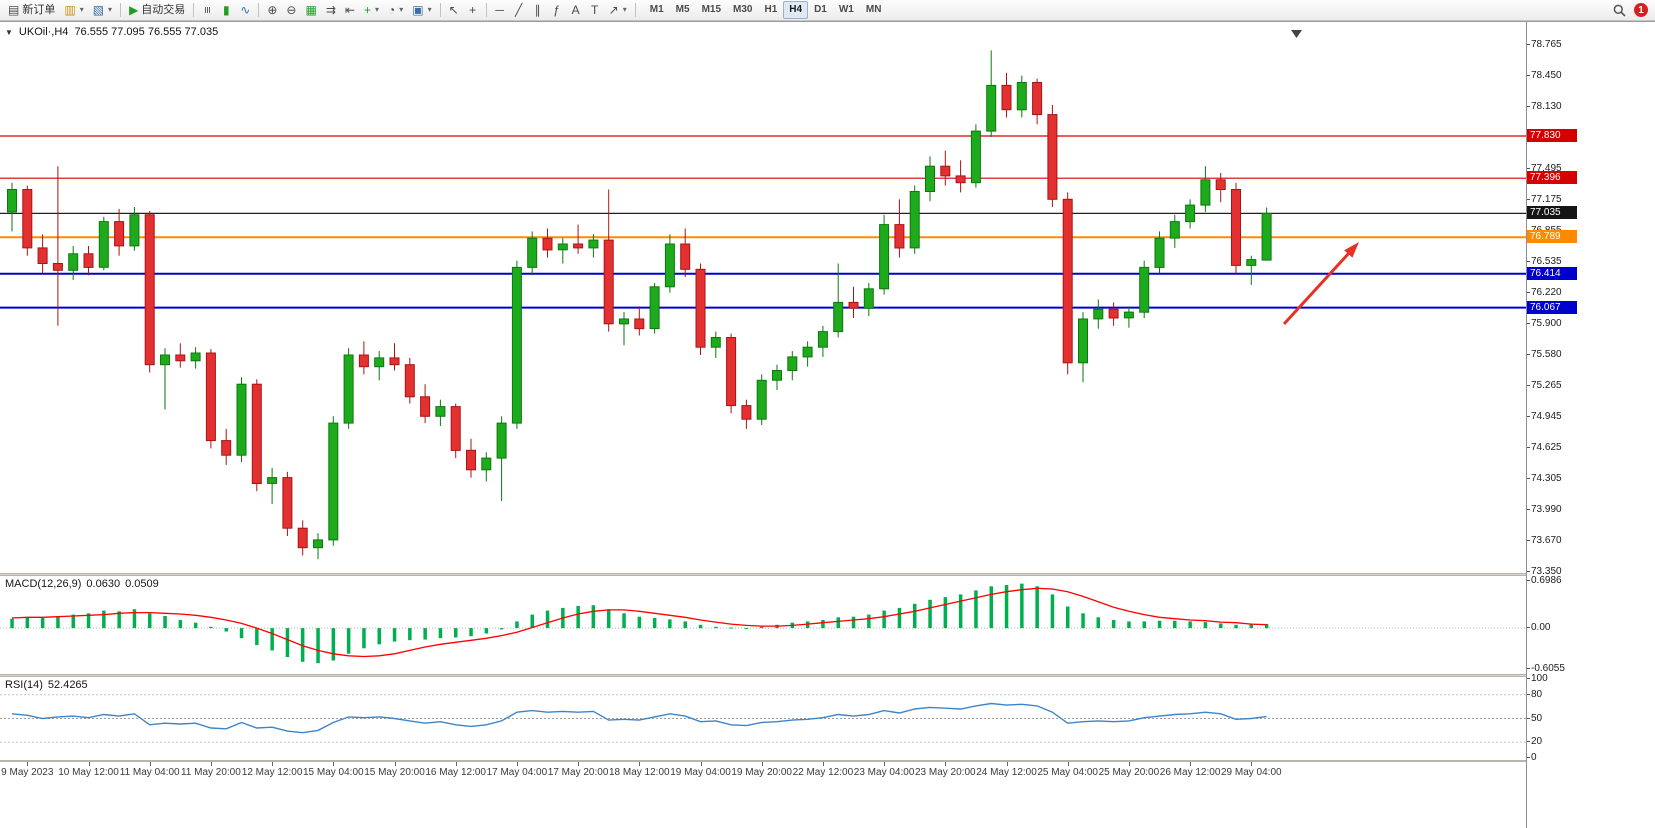 The image size is (1655, 828). I want to click on auto-trading-button: ▶ 自动交易, so click(157, 10).